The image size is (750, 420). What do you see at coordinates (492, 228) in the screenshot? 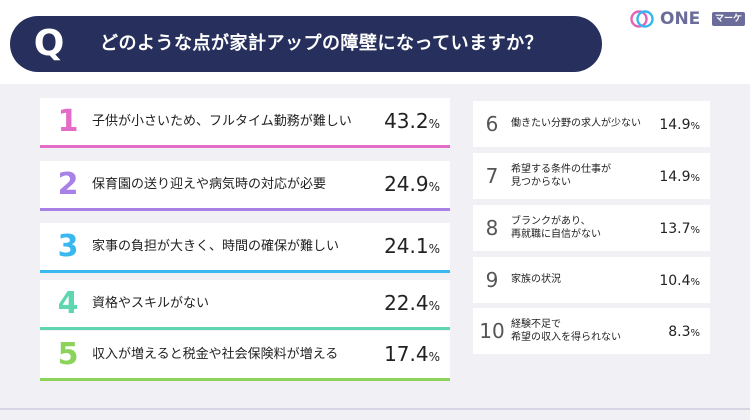
I see `rank-number: 8` at bounding box center [492, 228].